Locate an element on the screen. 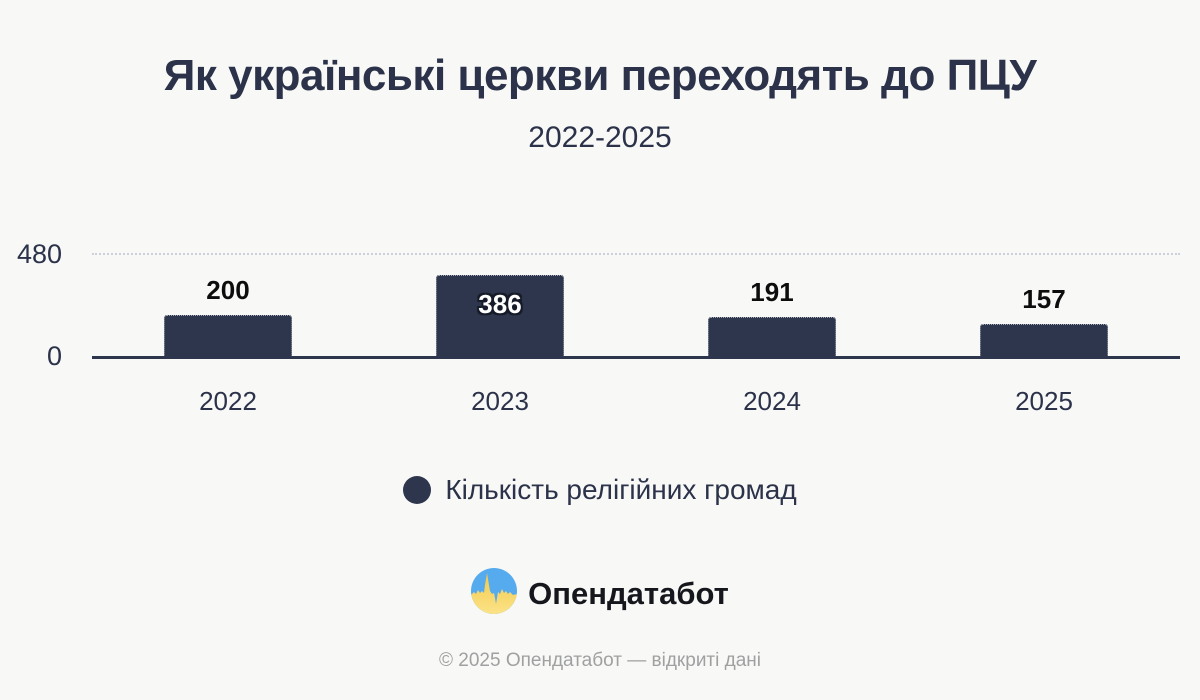  x-axis-labels: 2022 2023 2024 2025 is located at coordinates (636, 402).